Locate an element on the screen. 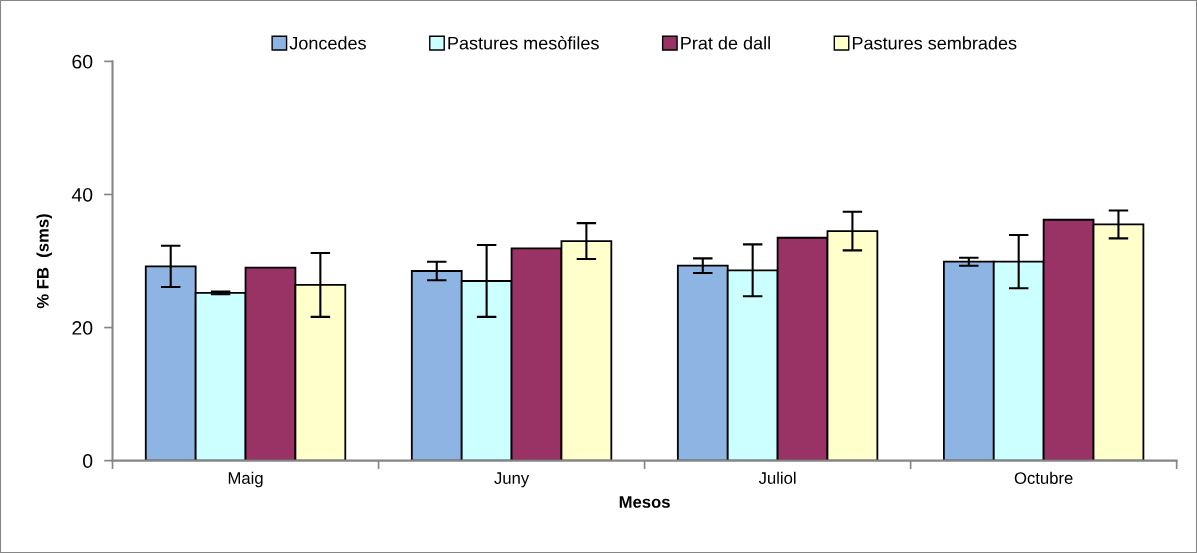  y-axis-title: % FB (sms) is located at coordinates (44, 261).